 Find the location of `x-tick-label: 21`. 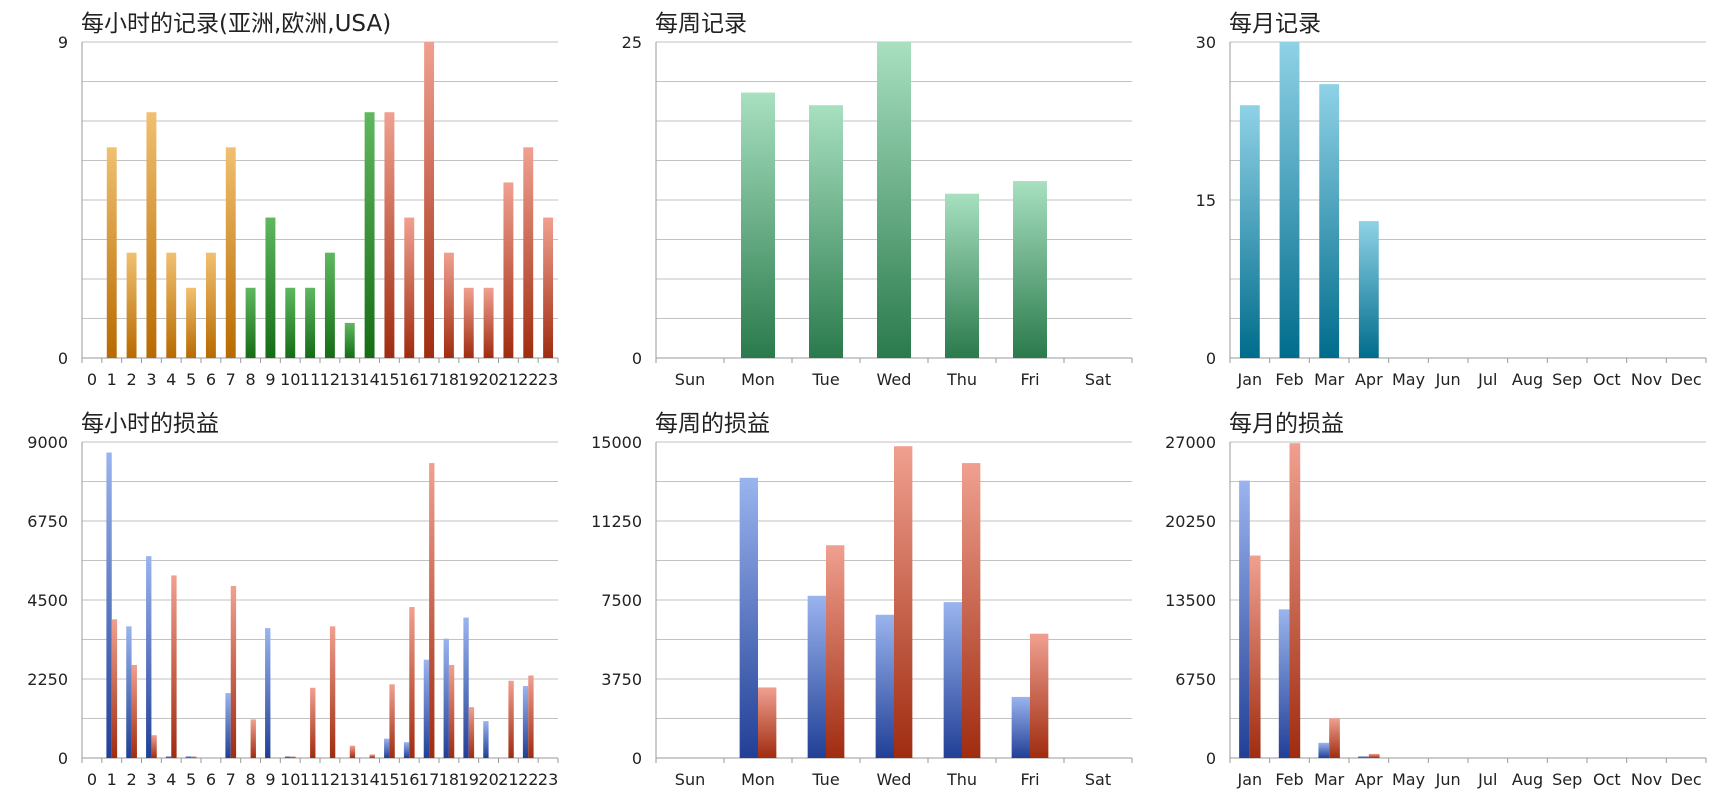

x-tick-label: 21 is located at coordinates (508, 779).